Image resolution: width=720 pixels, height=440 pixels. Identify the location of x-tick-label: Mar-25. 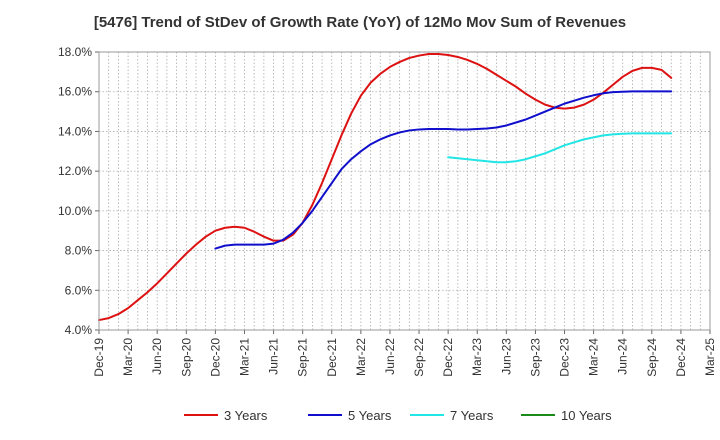
(710, 357).